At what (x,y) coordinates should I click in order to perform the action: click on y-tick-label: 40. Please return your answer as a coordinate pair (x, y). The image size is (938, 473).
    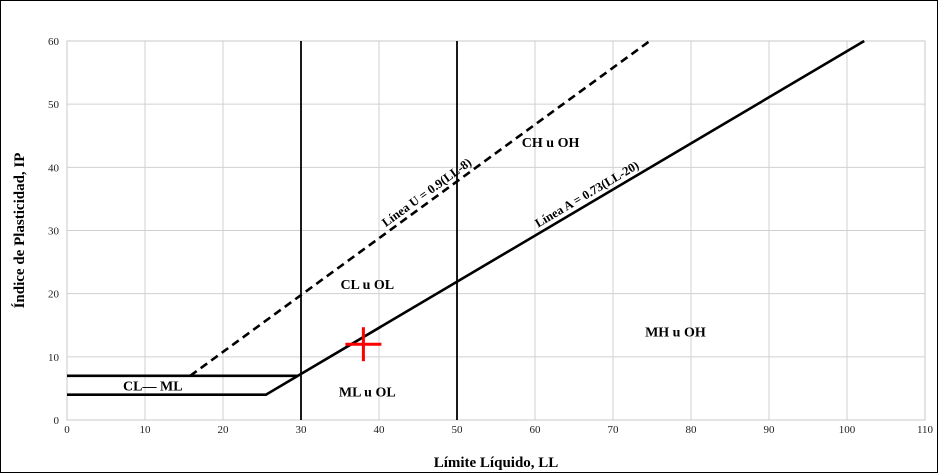
    Looking at the image, I should click on (54, 168).